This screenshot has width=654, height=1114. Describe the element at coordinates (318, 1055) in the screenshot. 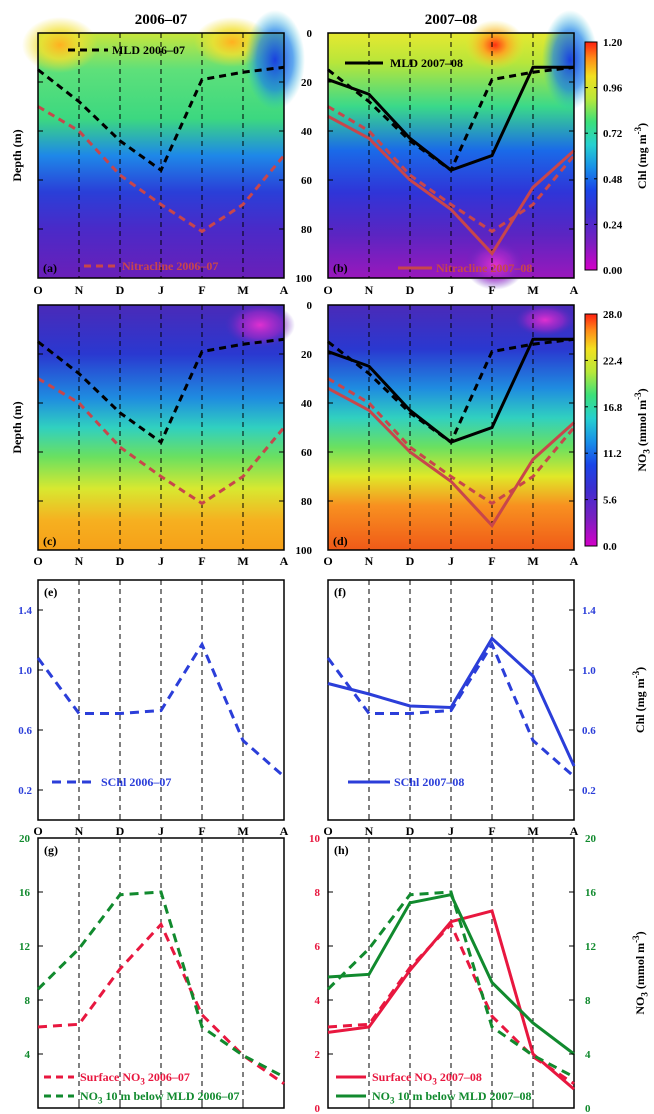

I see `y-tick-label: 2` at that location.